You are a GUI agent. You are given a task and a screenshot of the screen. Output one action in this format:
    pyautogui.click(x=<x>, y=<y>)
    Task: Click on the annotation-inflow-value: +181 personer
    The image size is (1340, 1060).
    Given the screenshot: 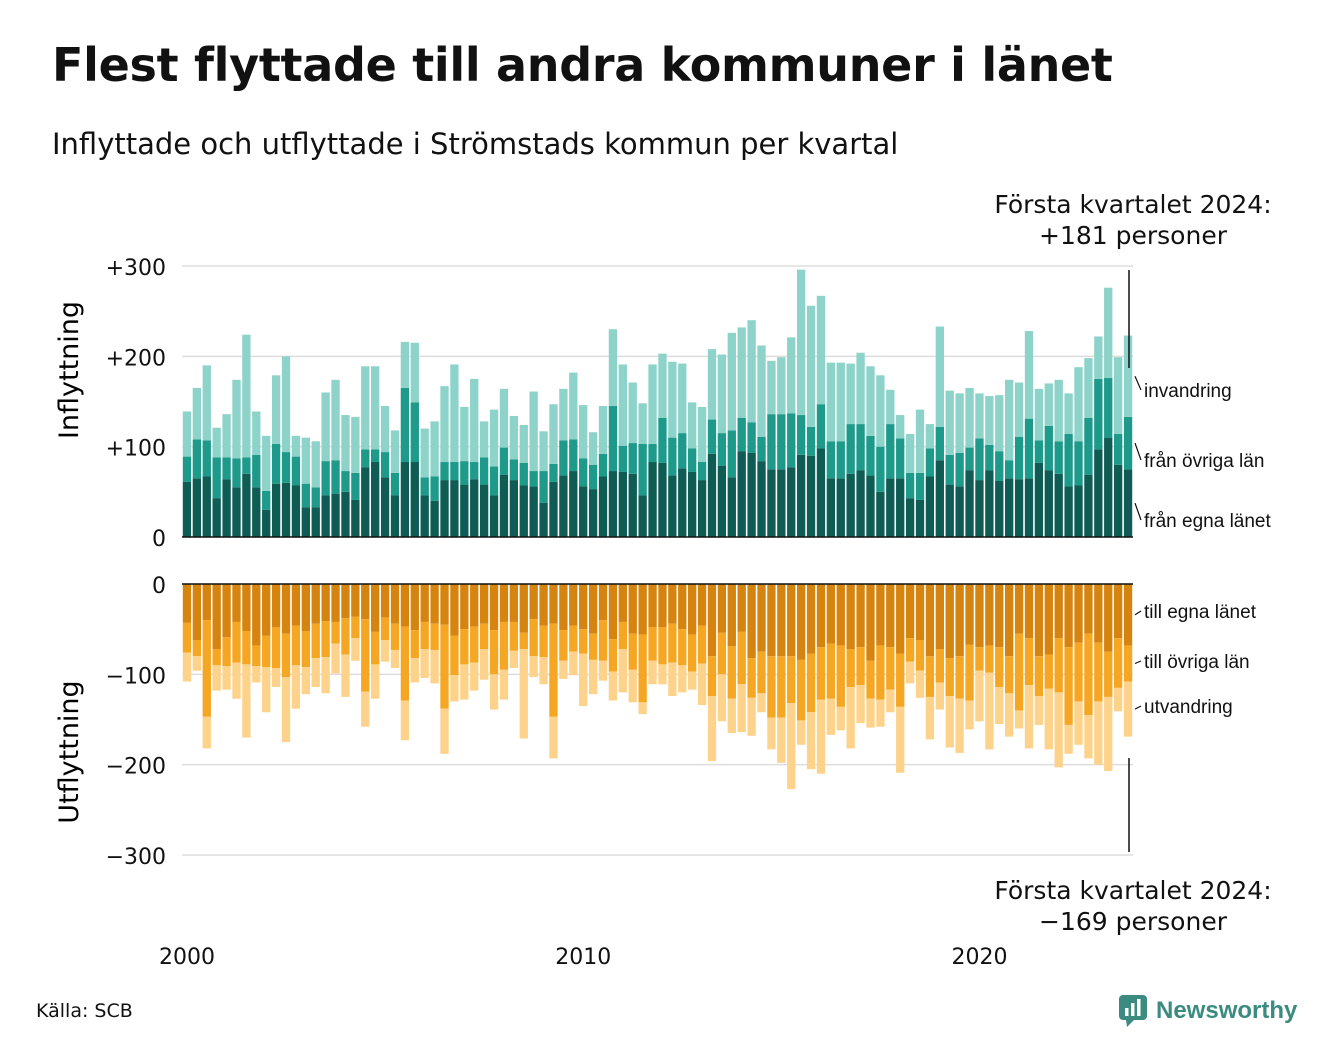 What is the action you would take?
    pyautogui.click(x=1133, y=235)
    